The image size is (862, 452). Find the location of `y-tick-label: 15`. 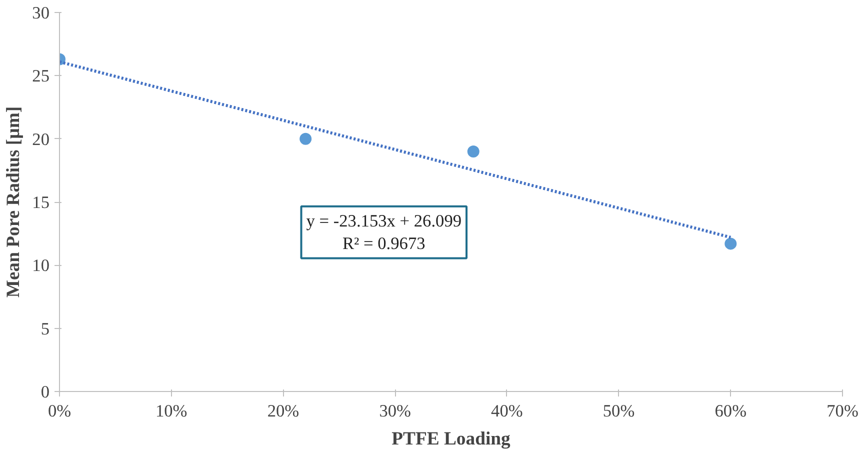

y-tick-label: 15 is located at coordinates (41, 202).